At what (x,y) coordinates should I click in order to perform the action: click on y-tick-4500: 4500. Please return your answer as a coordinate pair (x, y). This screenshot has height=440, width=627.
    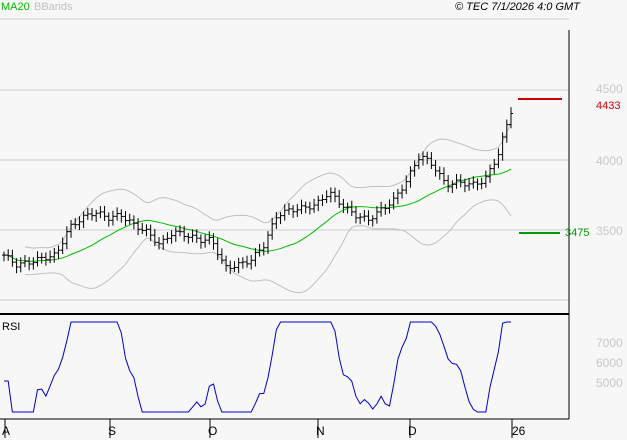
    Looking at the image, I should click on (609, 89).